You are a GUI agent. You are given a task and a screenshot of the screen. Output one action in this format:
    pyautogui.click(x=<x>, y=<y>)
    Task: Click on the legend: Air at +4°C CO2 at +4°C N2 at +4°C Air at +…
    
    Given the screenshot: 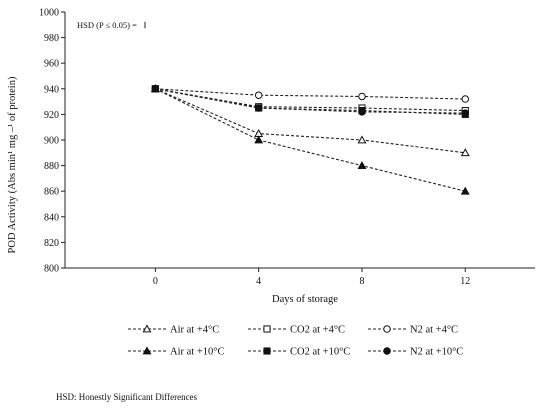 What is the action you would take?
    pyautogui.click(x=295, y=341)
    